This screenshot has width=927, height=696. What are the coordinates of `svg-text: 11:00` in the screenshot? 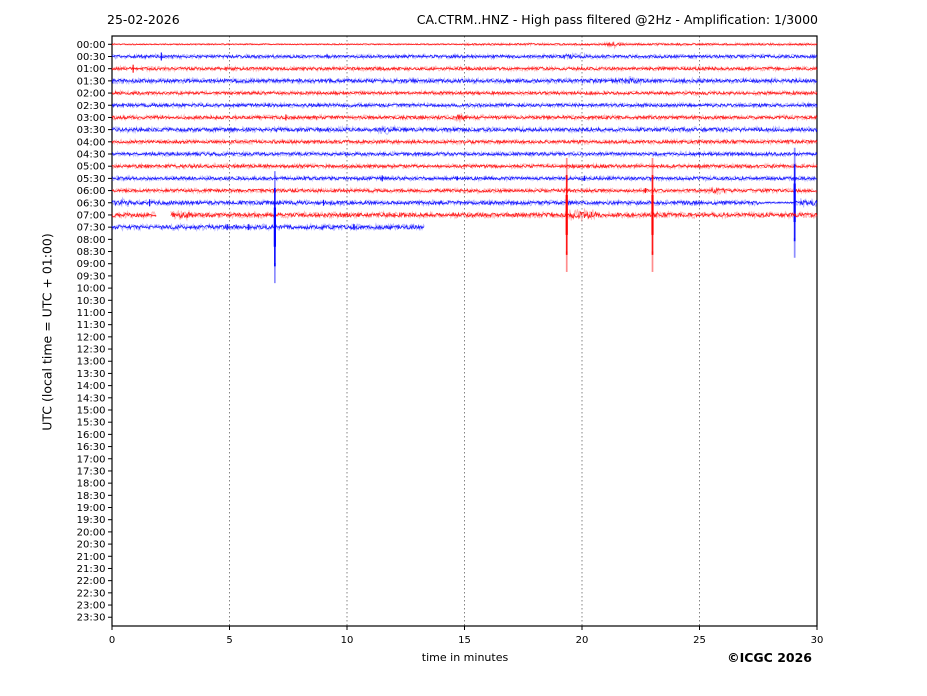 It's located at (91, 313).